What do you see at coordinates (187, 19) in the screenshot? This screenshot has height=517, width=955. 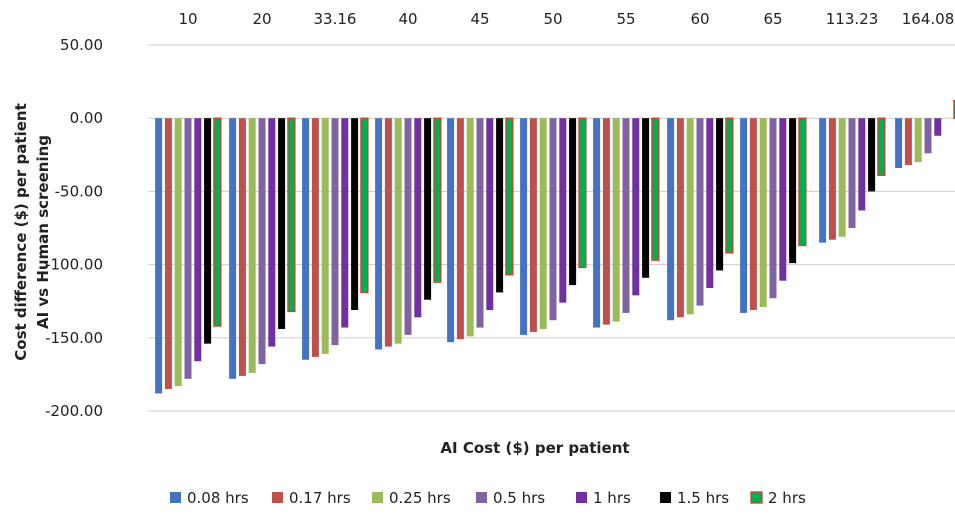 I see `x-category-label: 10` at bounding box center [187, 19].